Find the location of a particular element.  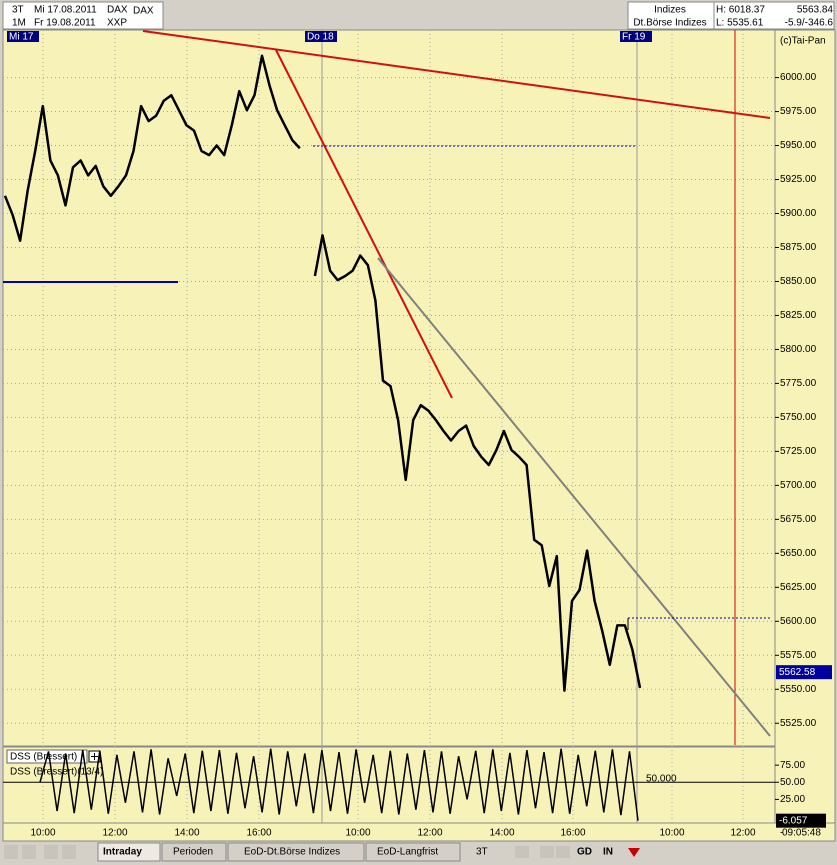

price-marker is located at coordinates (804, 672).